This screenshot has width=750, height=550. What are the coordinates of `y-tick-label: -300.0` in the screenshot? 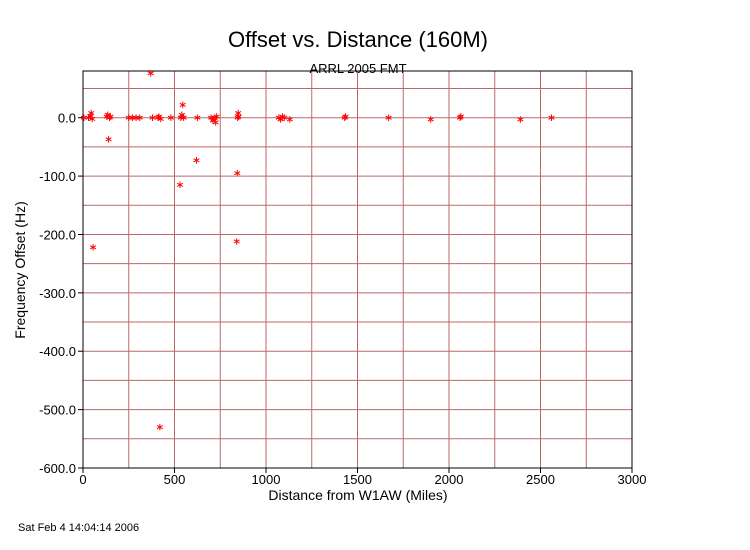 It's located at (57, 293).